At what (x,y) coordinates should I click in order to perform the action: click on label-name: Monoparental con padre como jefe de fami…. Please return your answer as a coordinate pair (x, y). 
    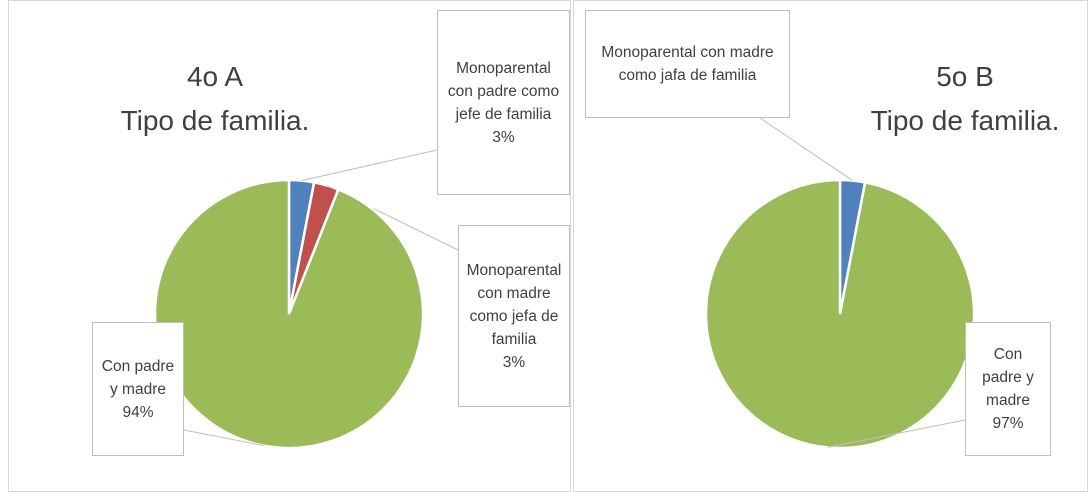
    Looking at the image, I should click on (503, 91).